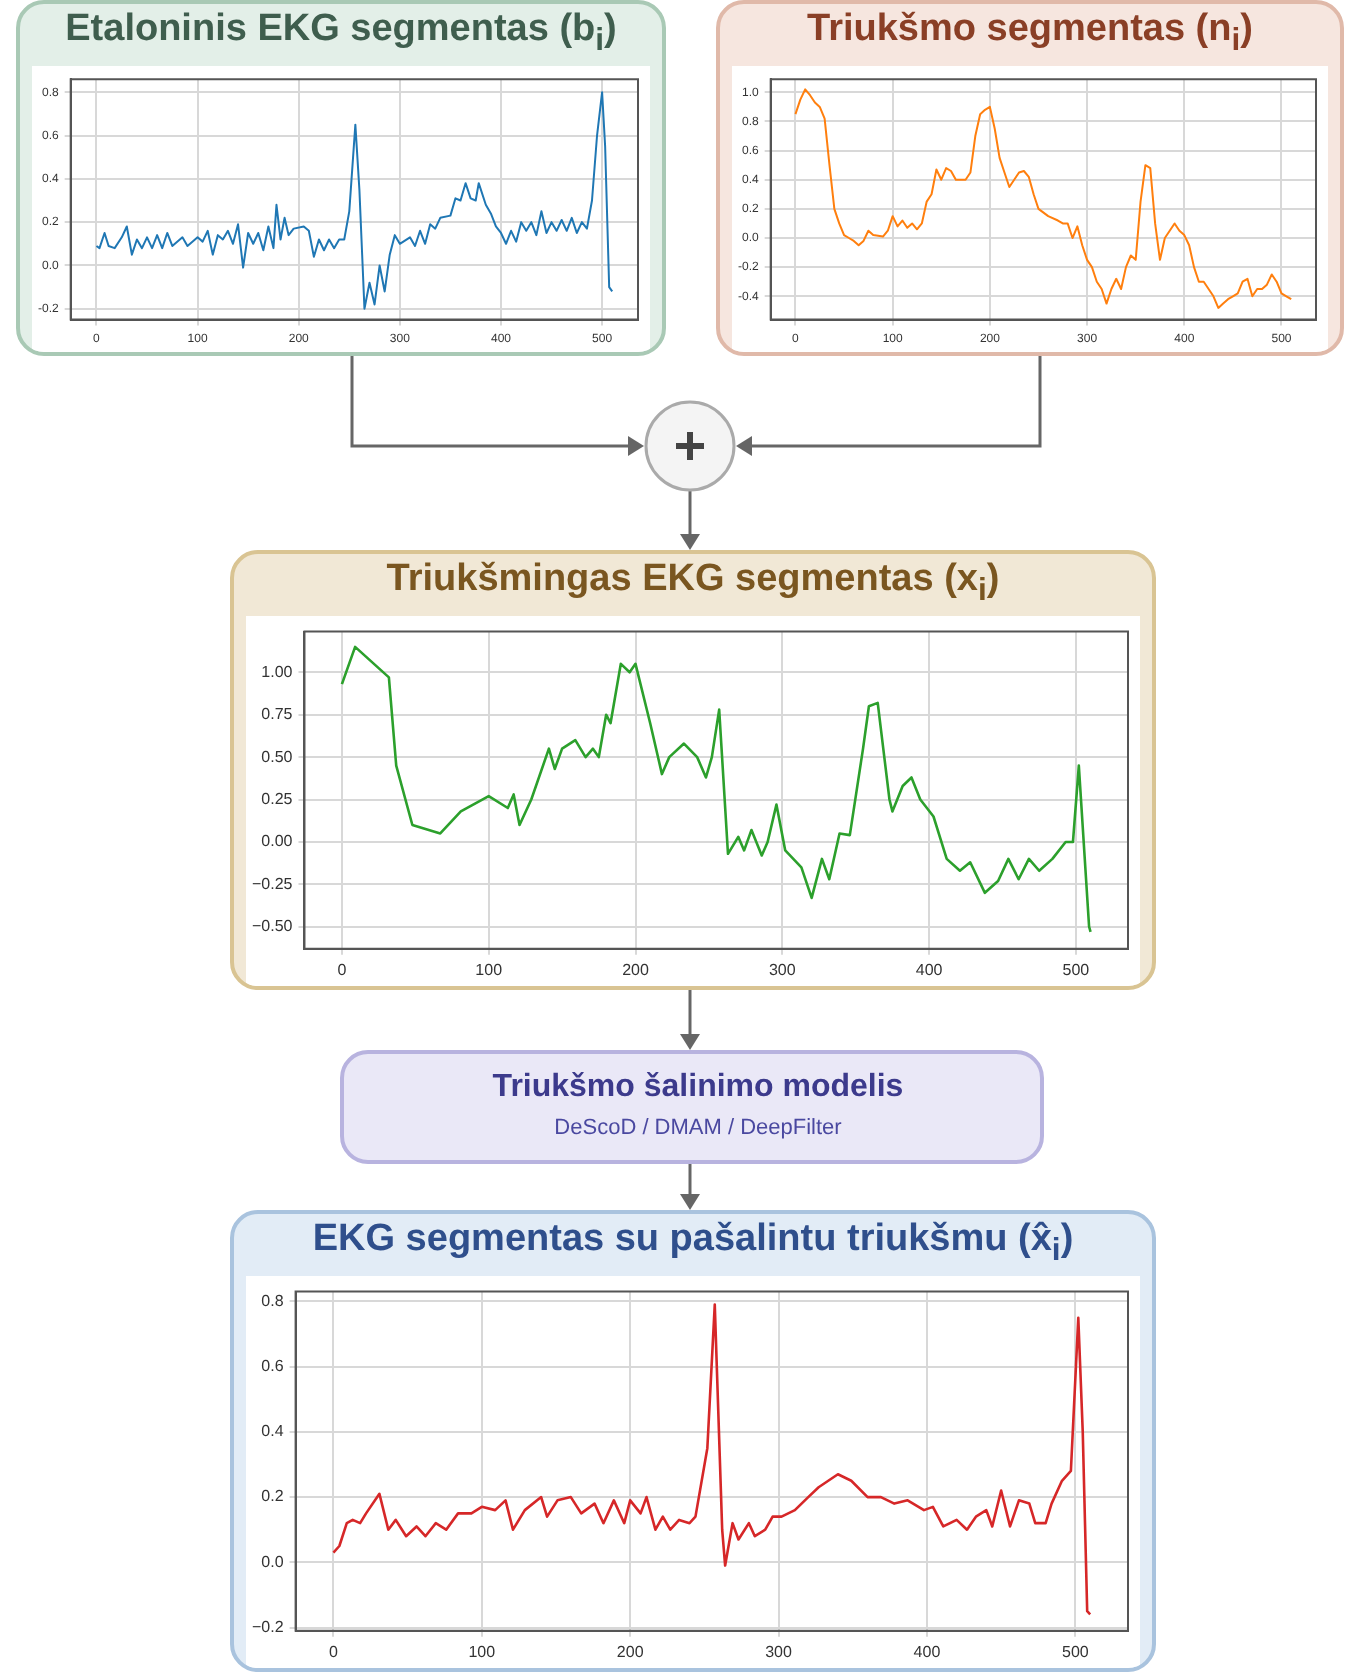  What do you see at coordinates (277, 840) in the screenshot?
I see `y-tick-label: 0.00` at bounding box center [277, 840].